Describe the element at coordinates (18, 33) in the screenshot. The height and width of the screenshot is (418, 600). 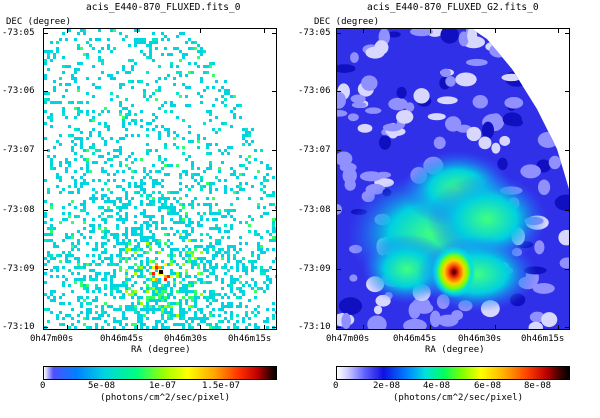
I see `left-y-tick: -73:05` at that location.